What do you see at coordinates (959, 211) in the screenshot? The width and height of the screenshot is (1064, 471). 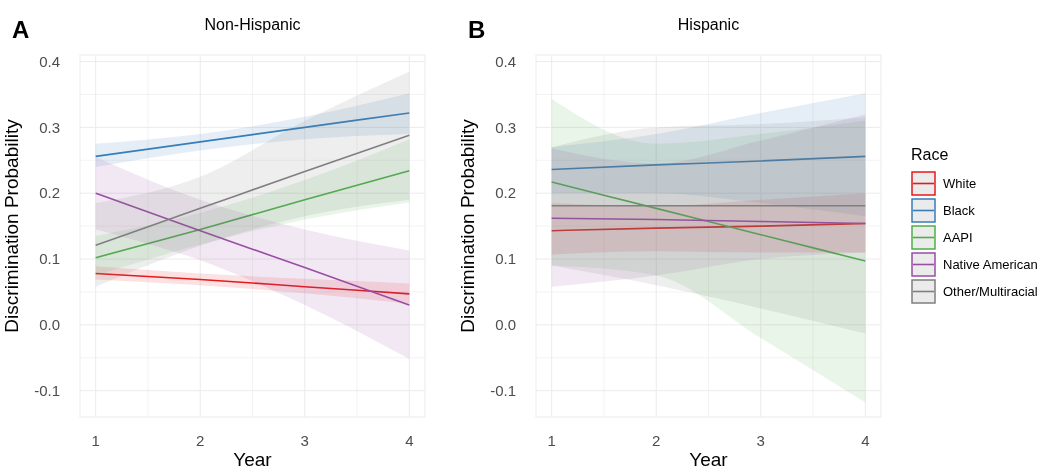 I see `legend-label: Black` at bounding box center [959, 211].